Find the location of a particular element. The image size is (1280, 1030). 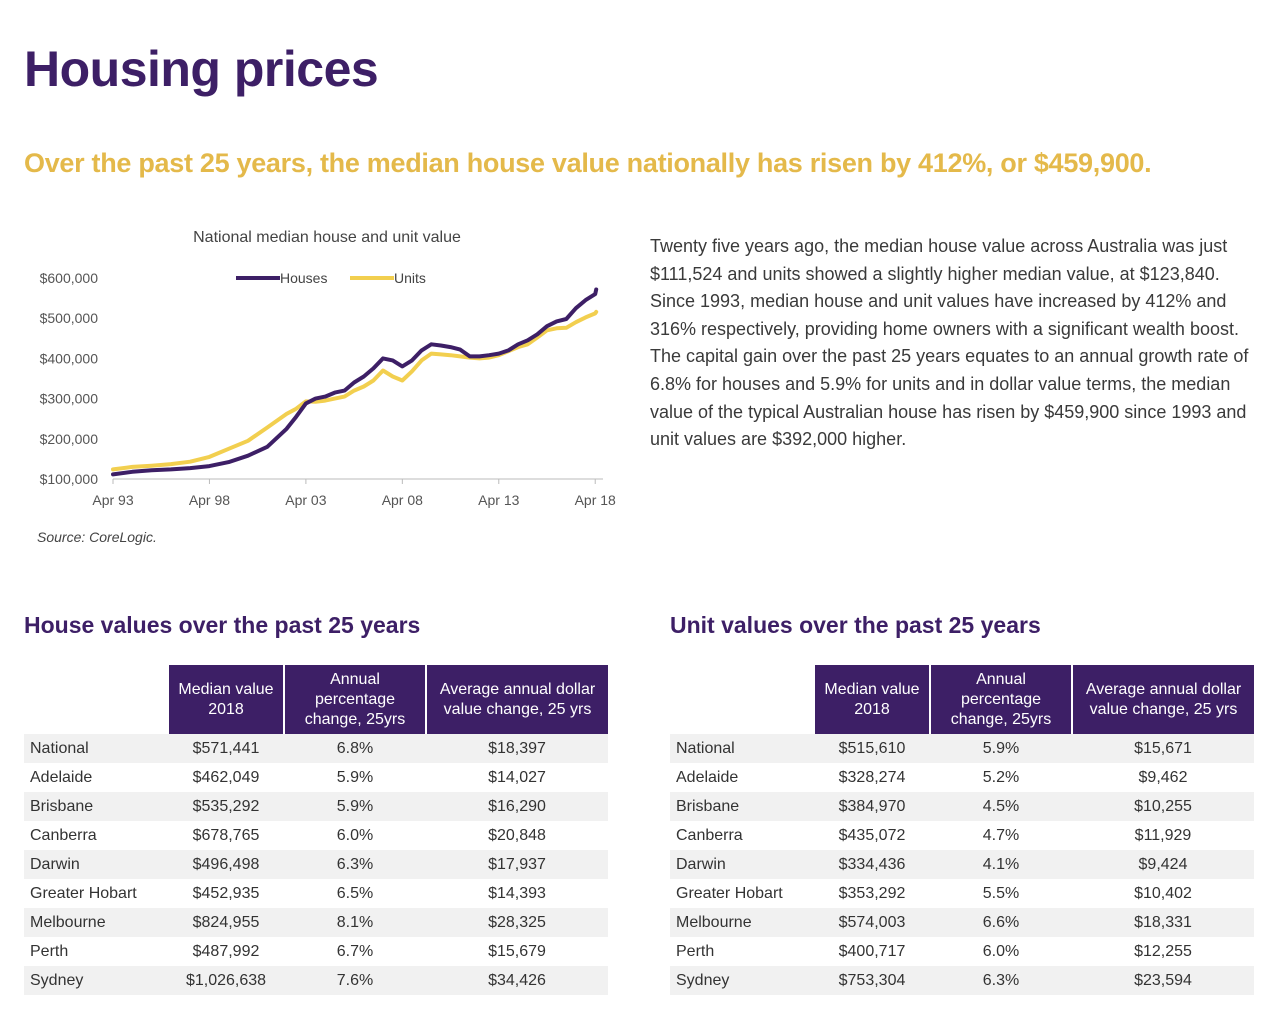

cell-pct: 8.1% is located at coordinates (355, 922).